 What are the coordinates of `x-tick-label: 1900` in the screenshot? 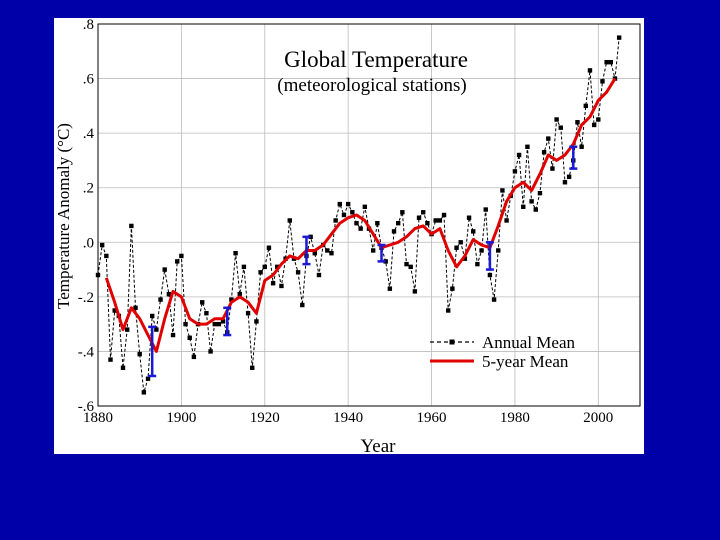 It's located at (181, 418).